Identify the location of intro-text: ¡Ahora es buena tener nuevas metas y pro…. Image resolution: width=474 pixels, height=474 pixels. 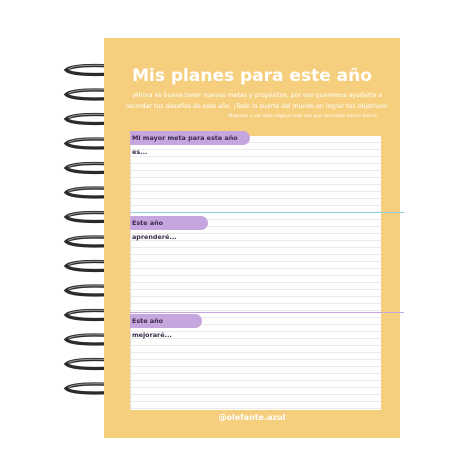
(257, 101).